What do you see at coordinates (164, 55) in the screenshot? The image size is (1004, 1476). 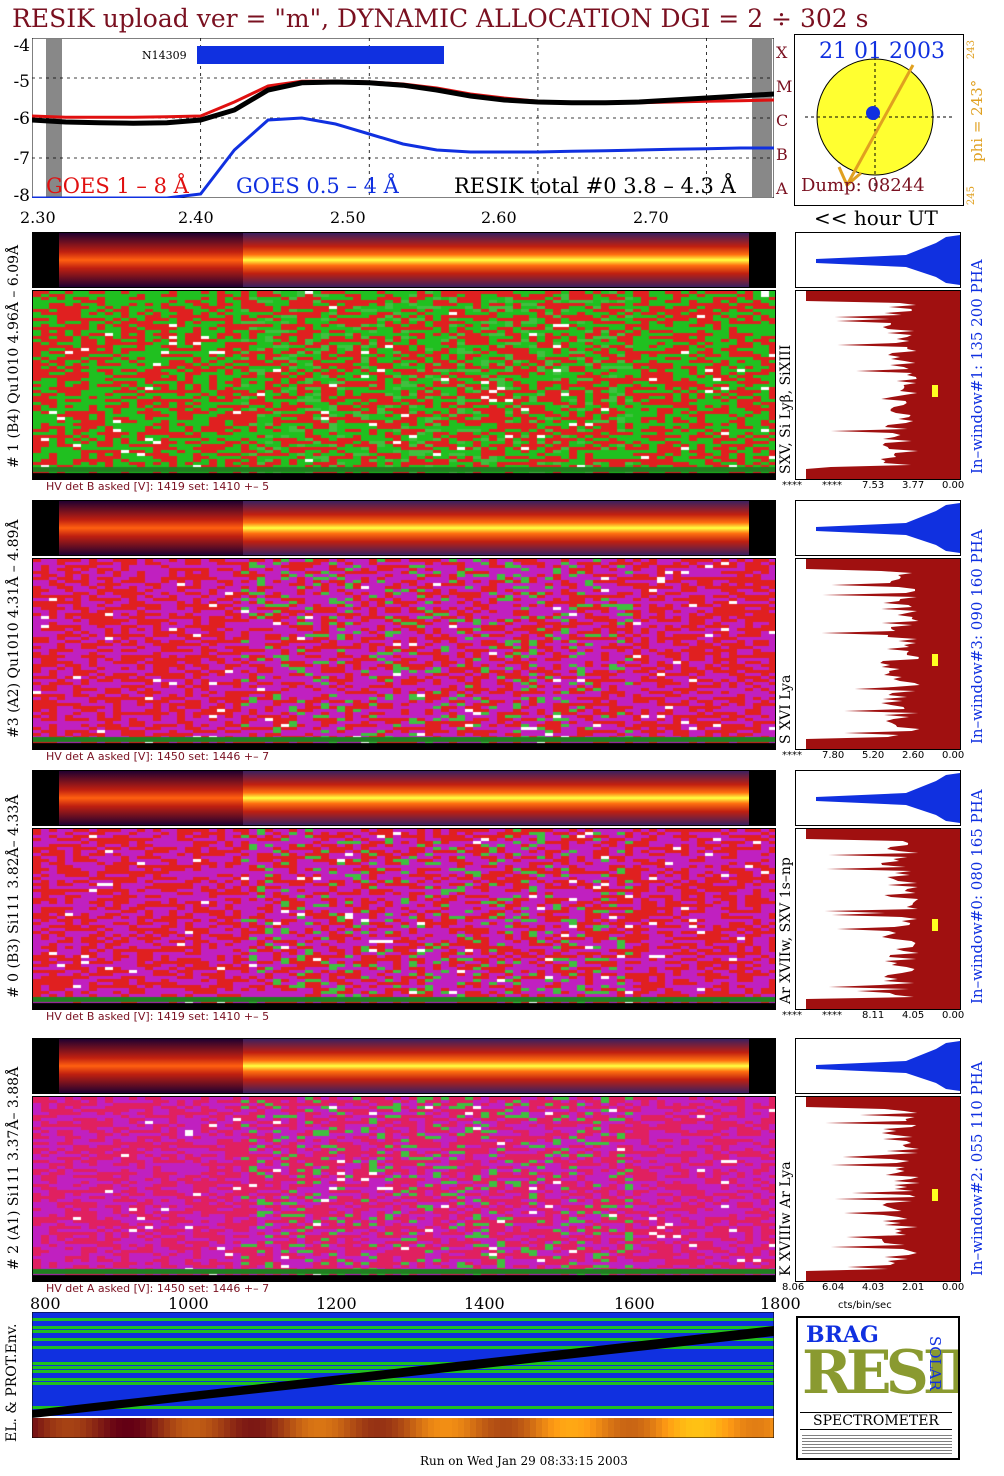 I see `noaa-label: N14309` at bounding box center [164, 55].